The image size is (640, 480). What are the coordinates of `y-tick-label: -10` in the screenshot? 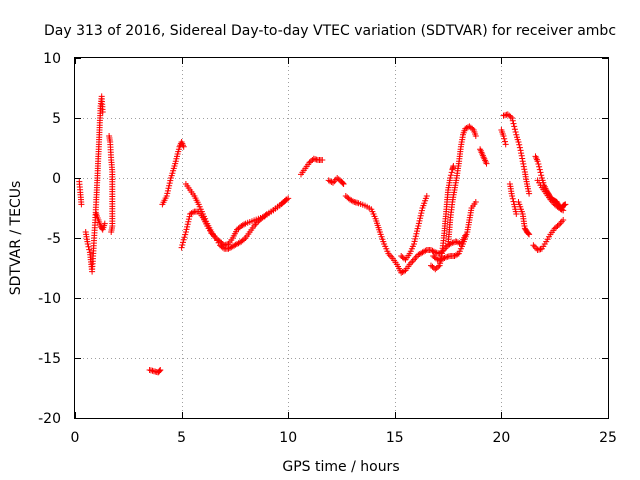 It's located at (49, 299).